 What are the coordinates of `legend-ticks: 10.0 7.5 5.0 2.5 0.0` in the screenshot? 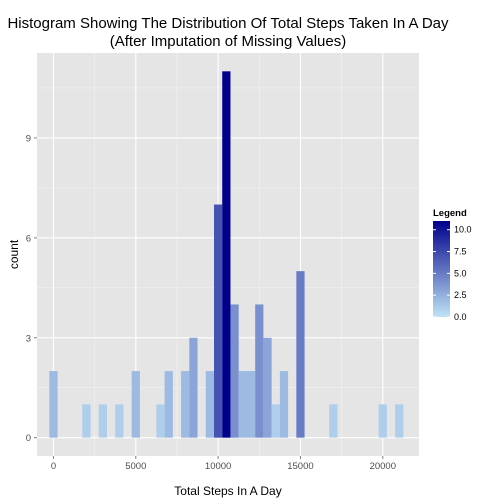 It's located at (452, 273).